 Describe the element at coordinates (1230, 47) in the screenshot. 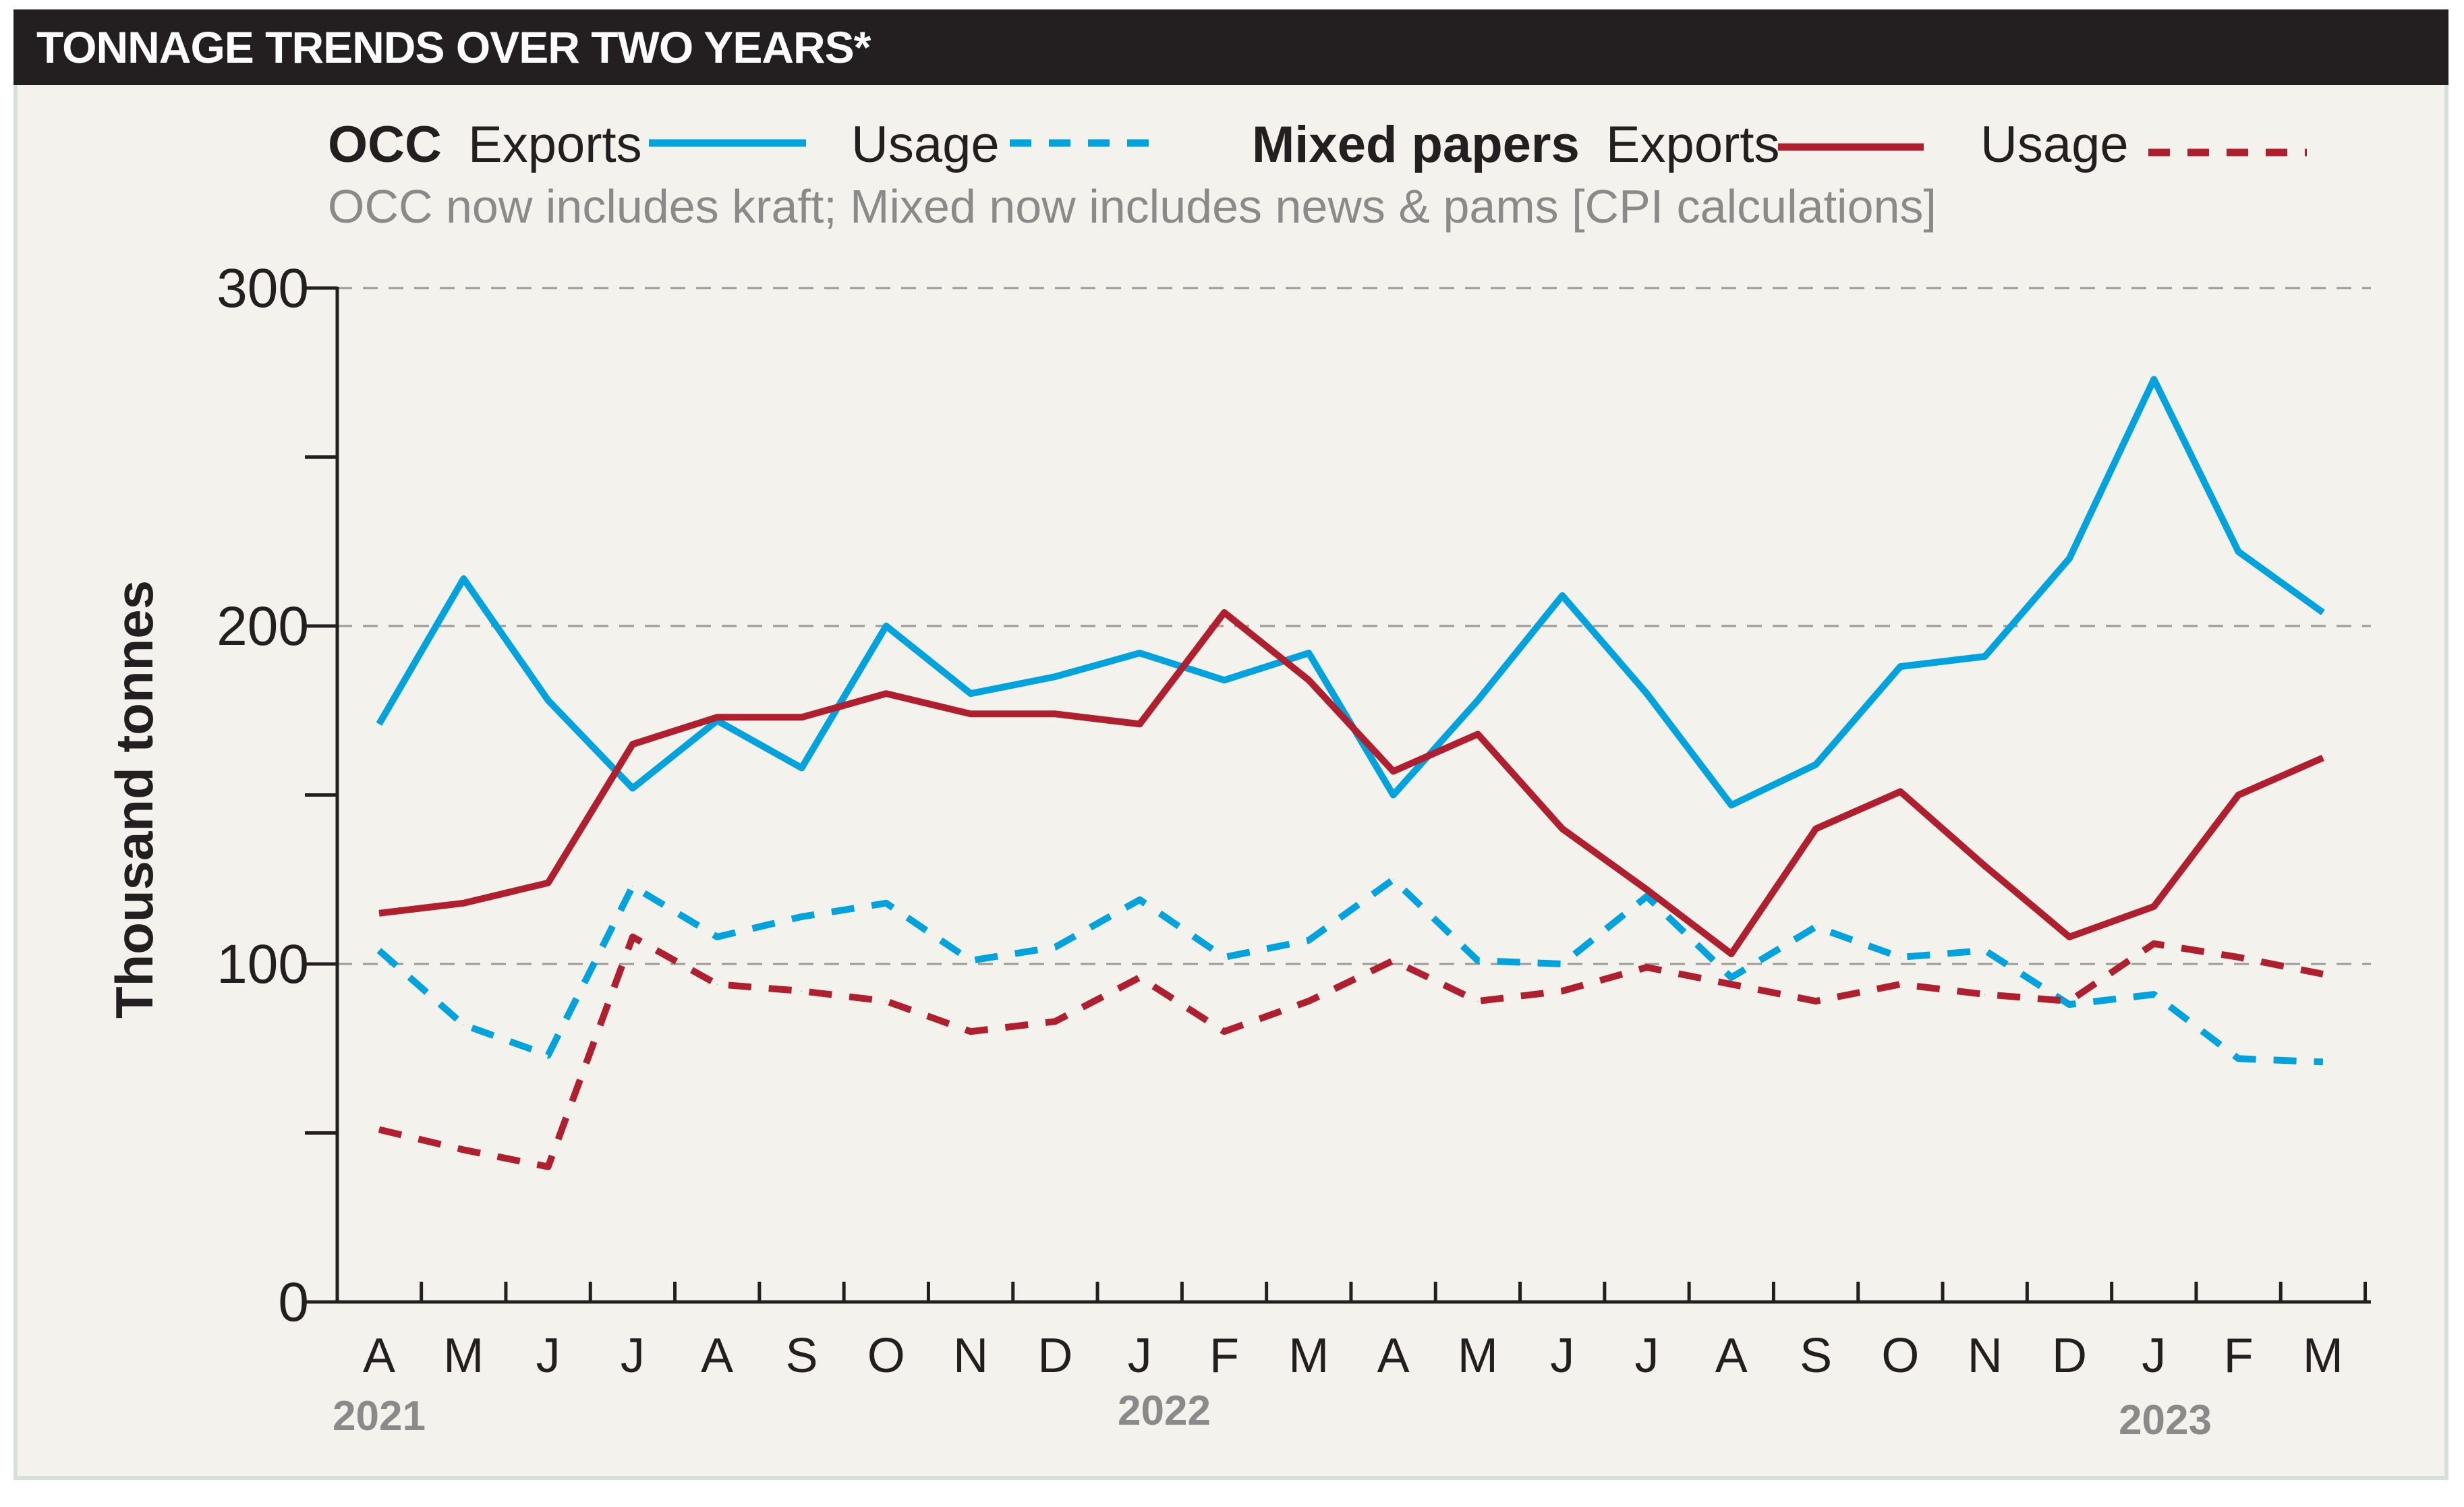

I see `chart-title: TONNAGE TRENDS OVER TWO YEARS*` at that location.